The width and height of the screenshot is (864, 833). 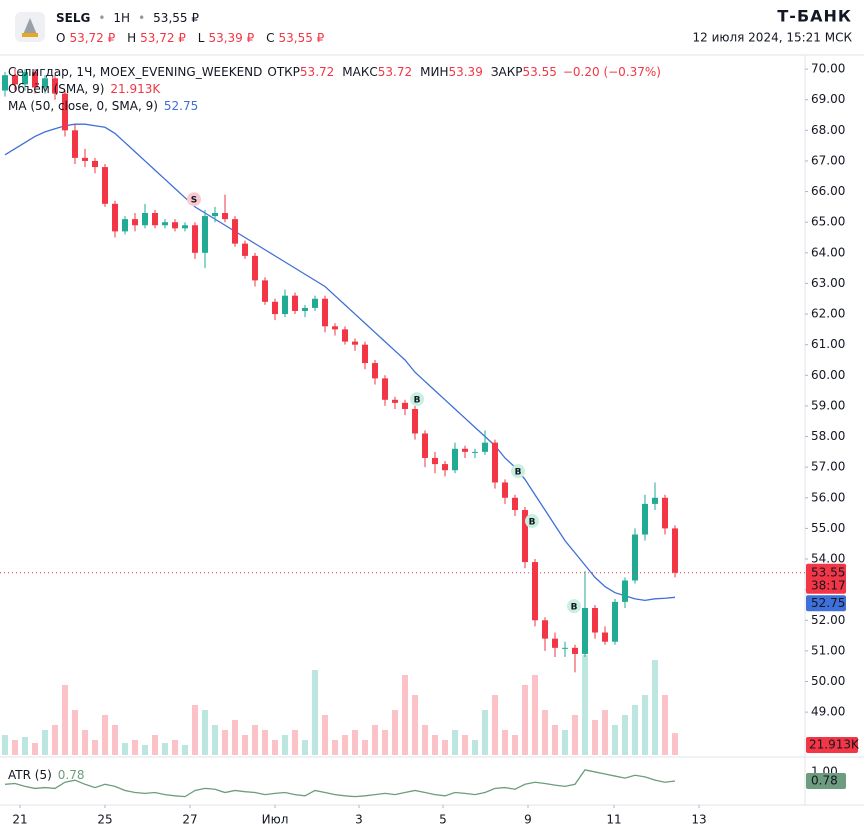 I want to click on x-tick-label: 3, so click(x=359, y=820).